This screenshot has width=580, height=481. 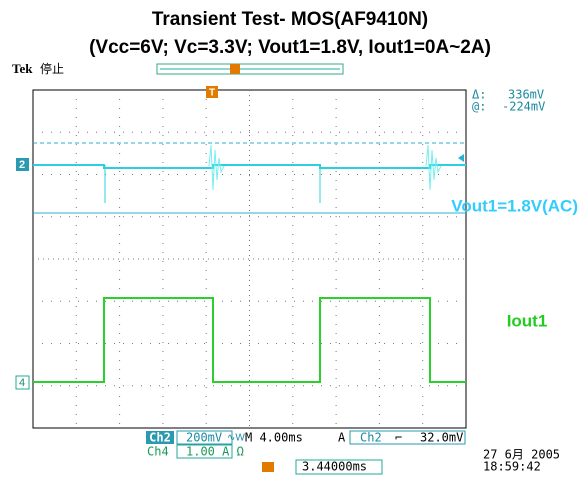 I want to click on position-box, so click(x=339, y=467).